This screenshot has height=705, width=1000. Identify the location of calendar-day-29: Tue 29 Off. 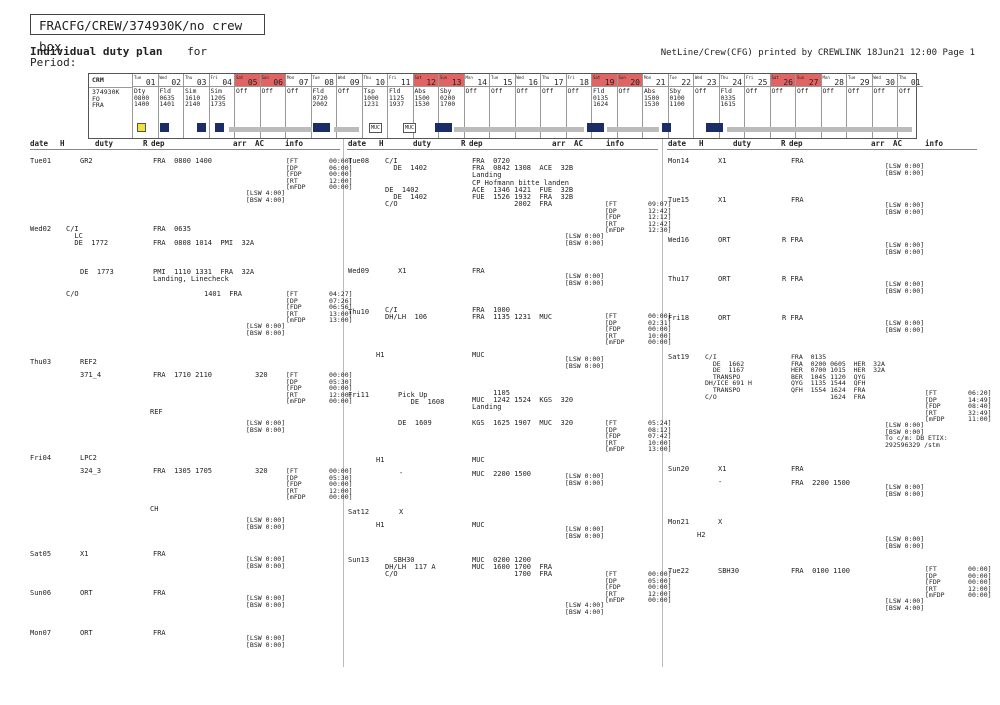
(859, 106).